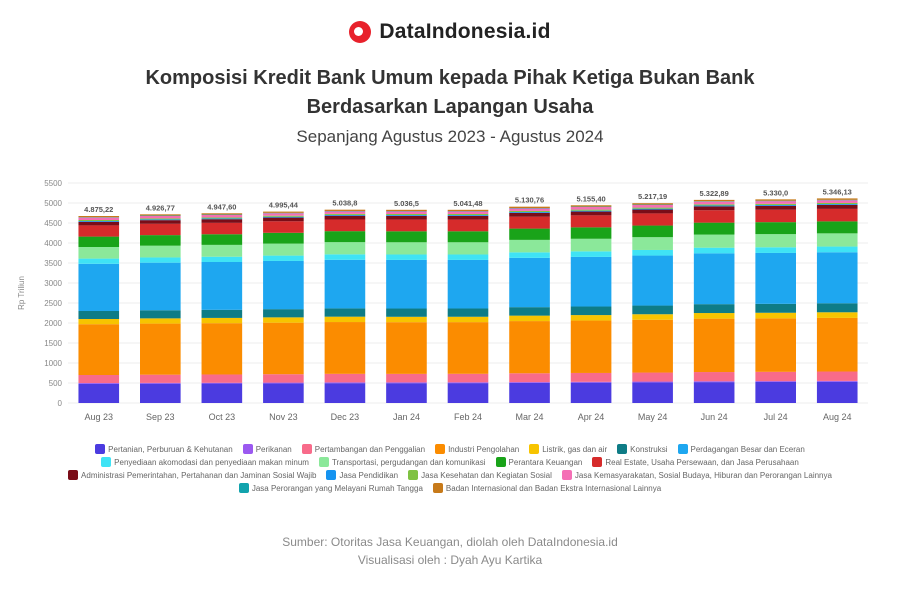 This screenshot has width=900, height=600. Describe the element at coordinates (741, 449) in the screenshot. I see `legend-item: Perdagangan Besar dan Eceran` at that location.